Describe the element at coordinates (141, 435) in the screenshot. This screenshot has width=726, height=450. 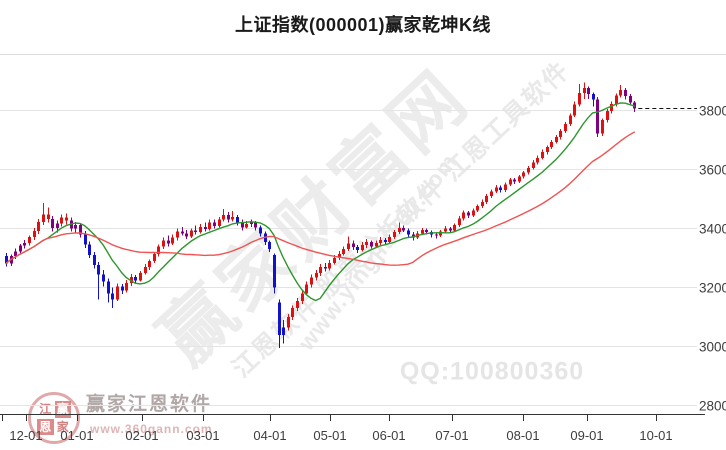
I see `svg-text: 02-01` at that location.